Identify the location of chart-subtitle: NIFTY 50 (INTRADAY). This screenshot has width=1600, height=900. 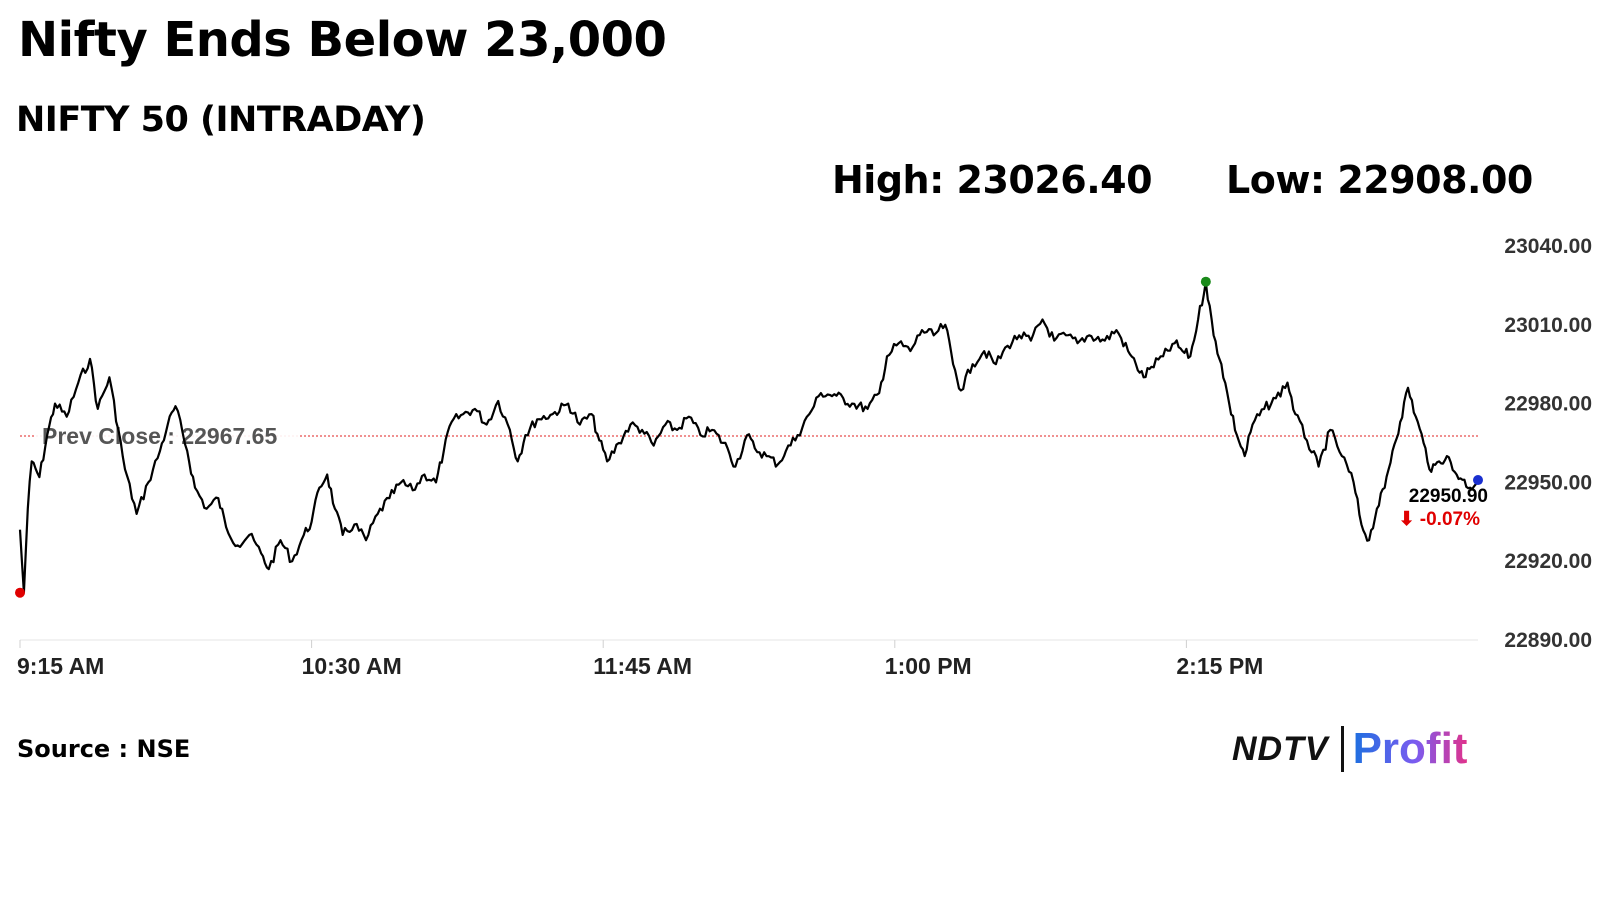
(221, 120).